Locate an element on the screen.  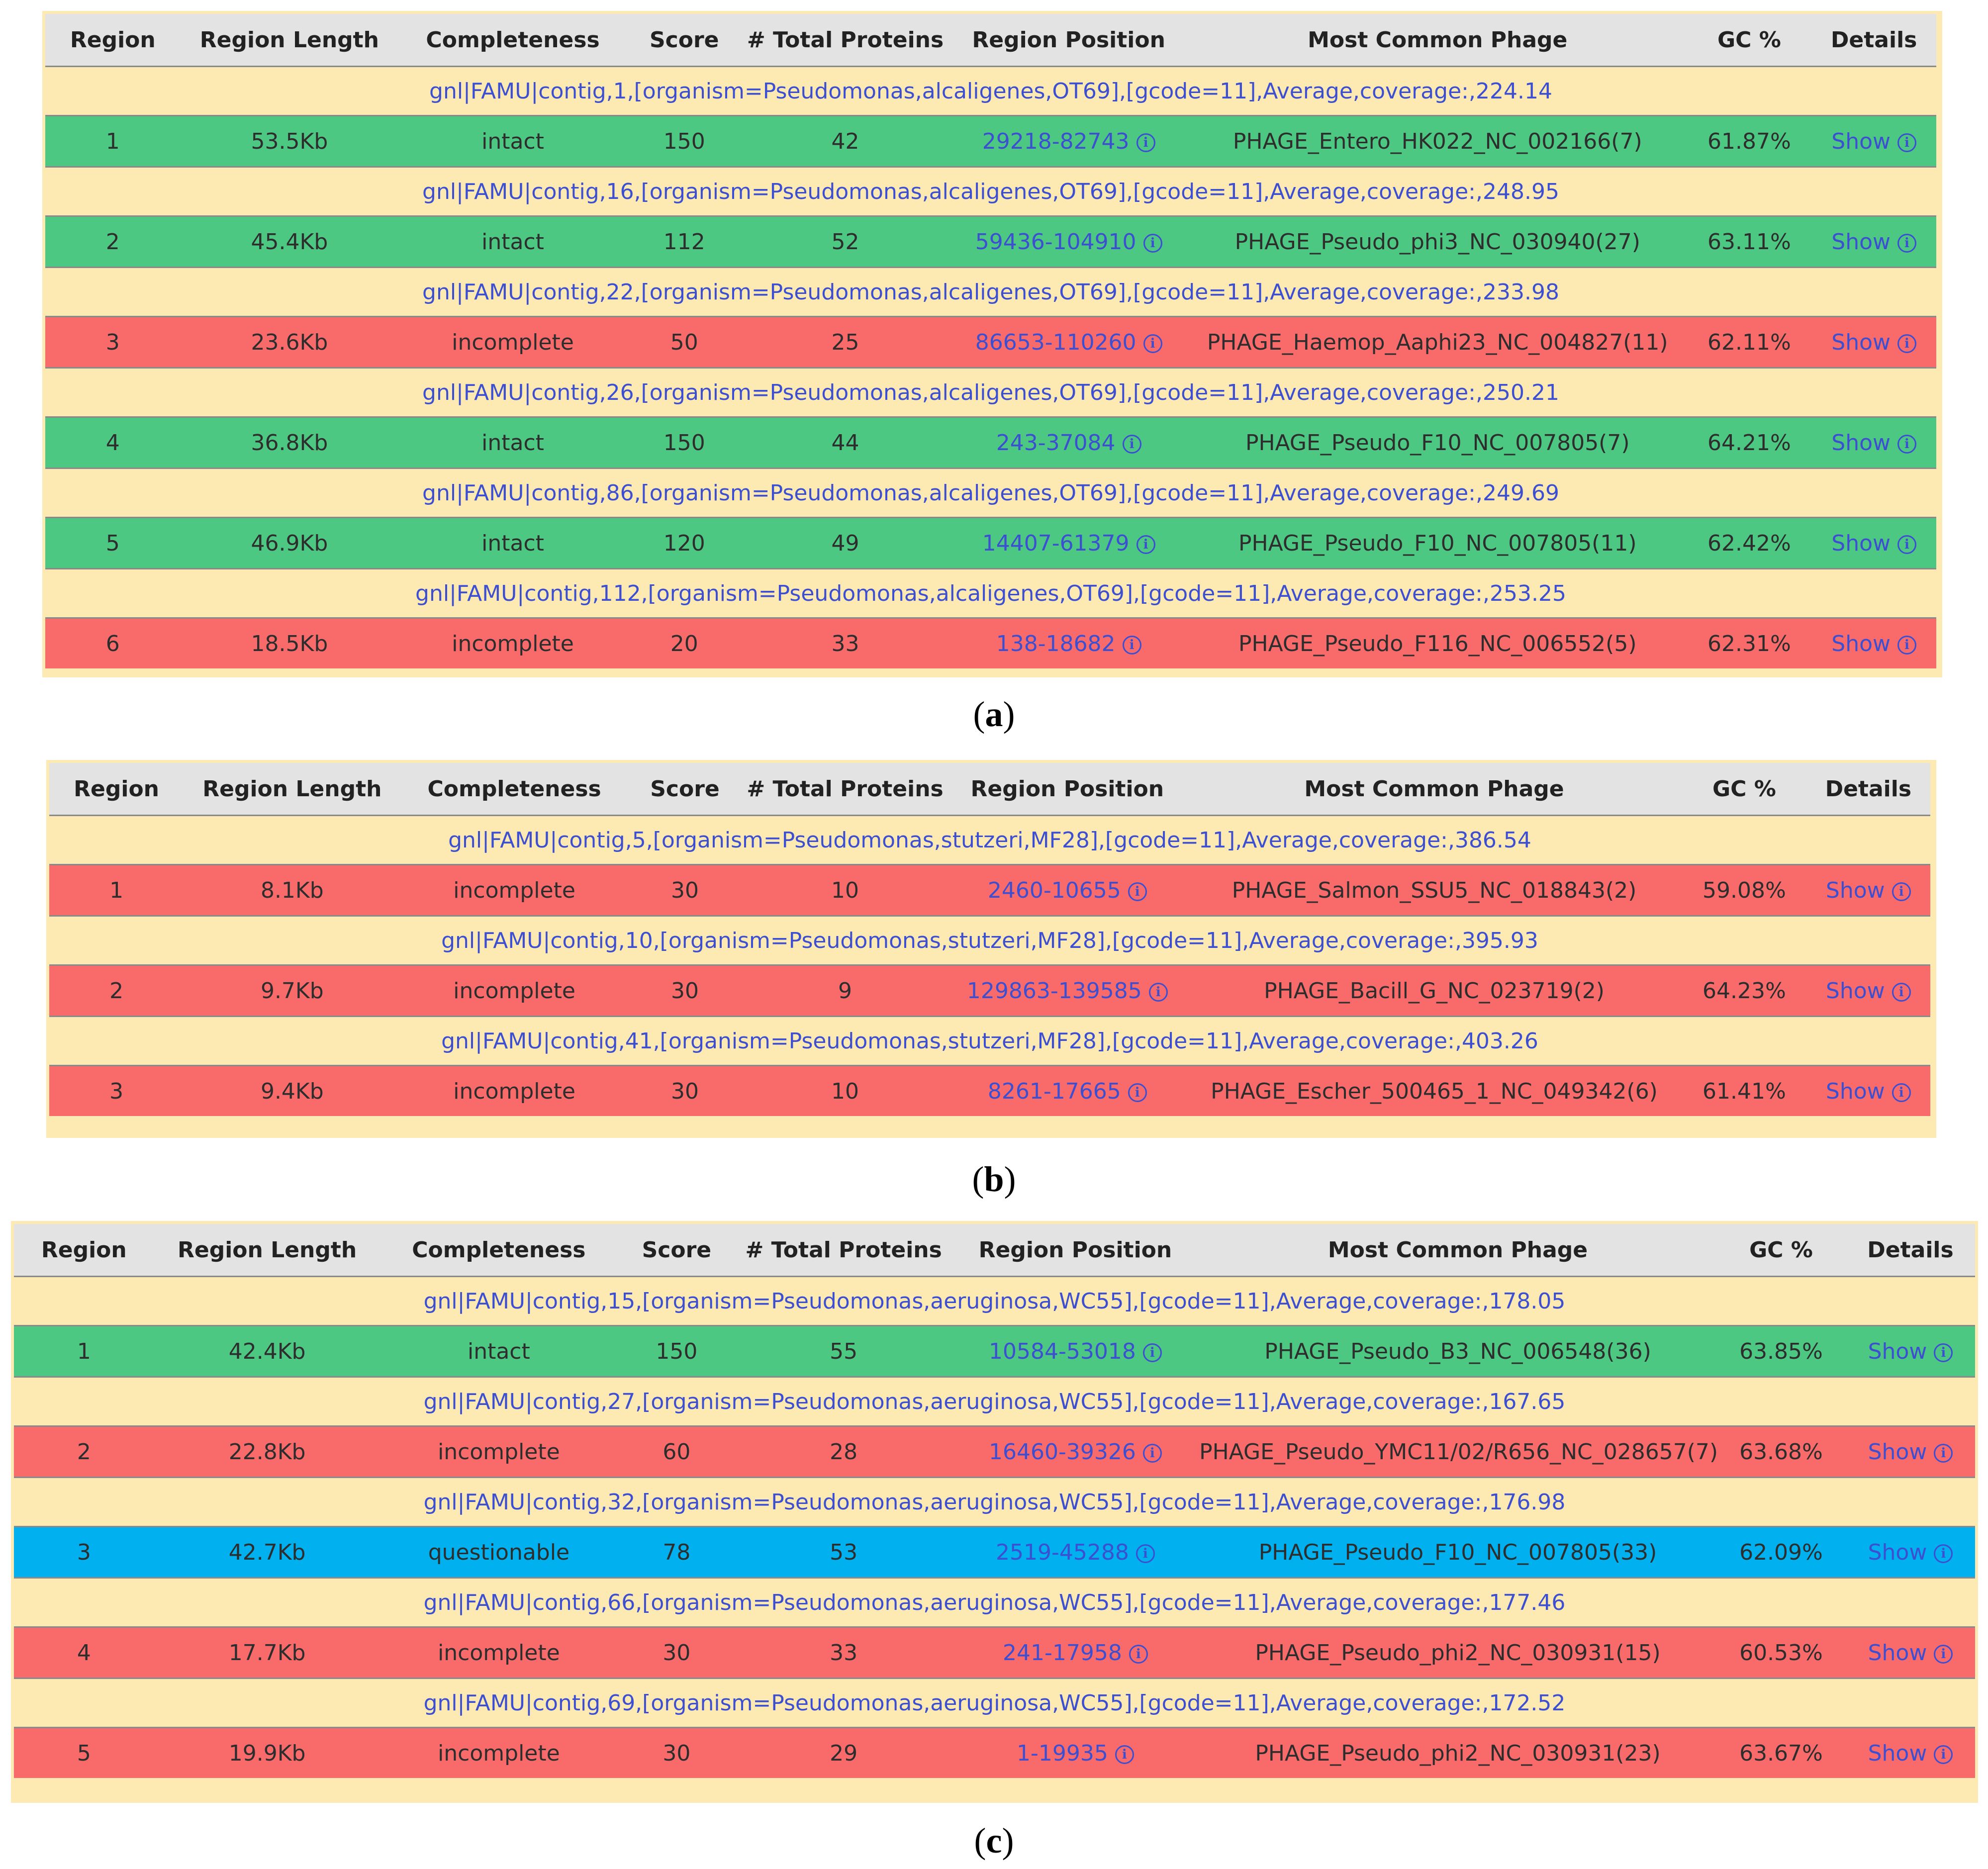
region-position-link: 10584-53018 is located at coordinates (1062, 1351).